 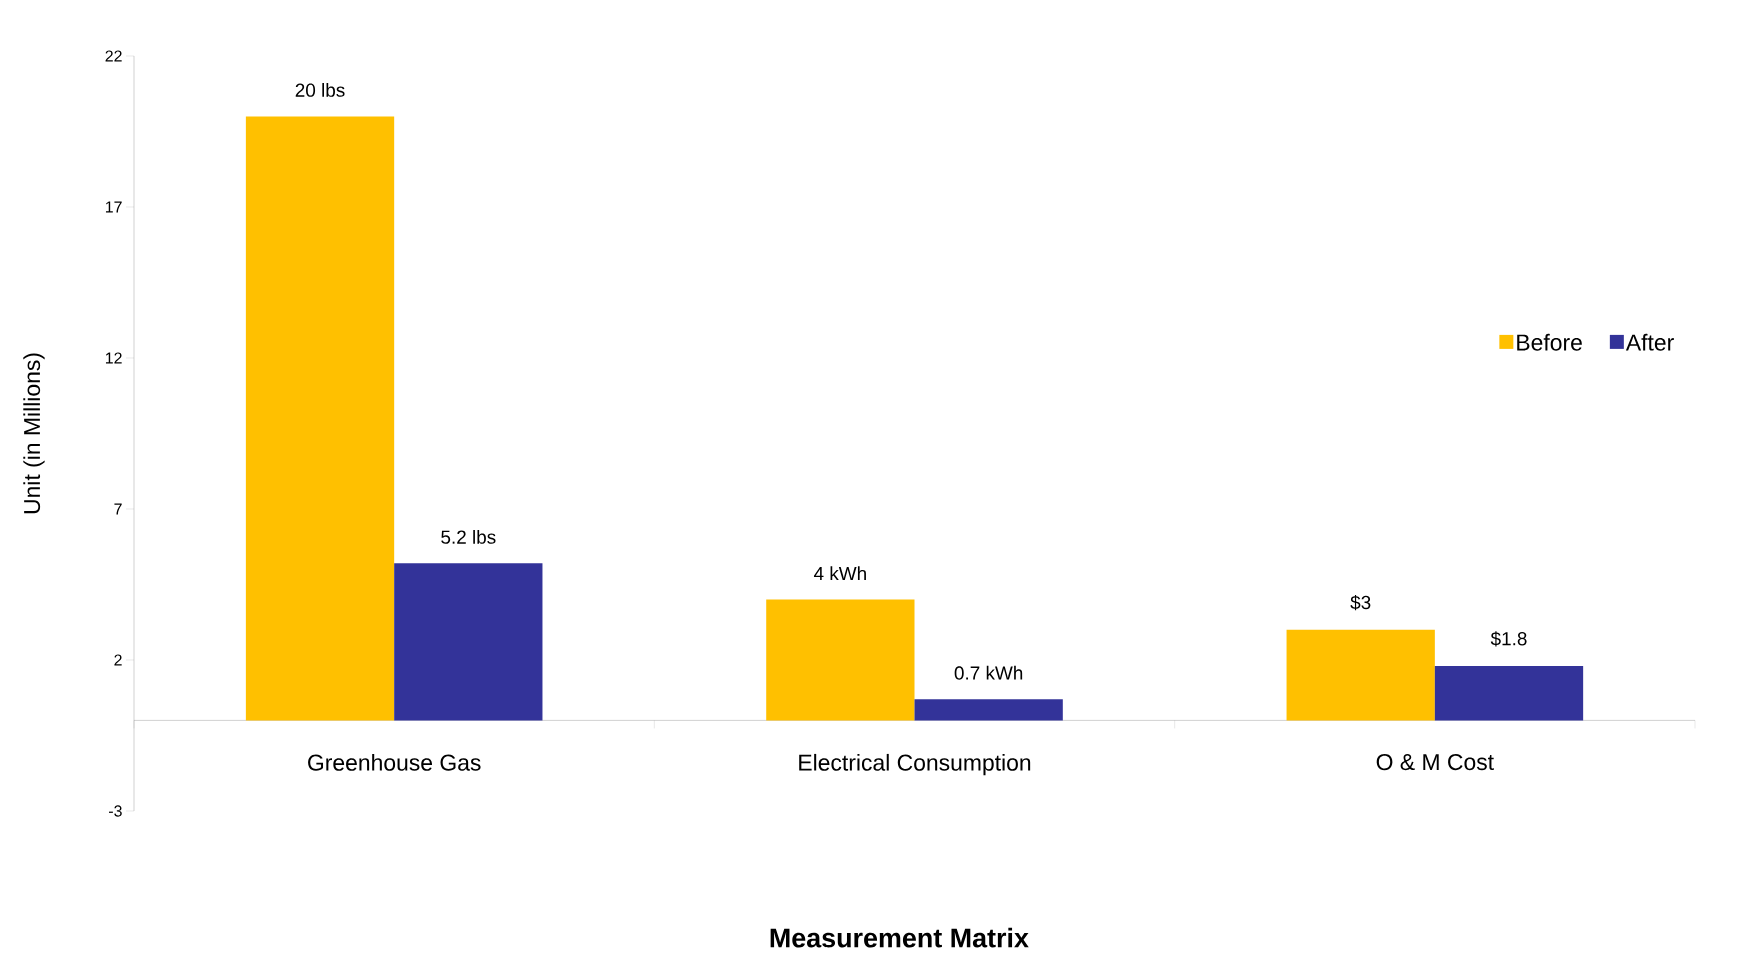 What do you see at coordinates (113, 358) in the screenshot?
I see `y-tick-label: 12` at bounding box center [113, 358].